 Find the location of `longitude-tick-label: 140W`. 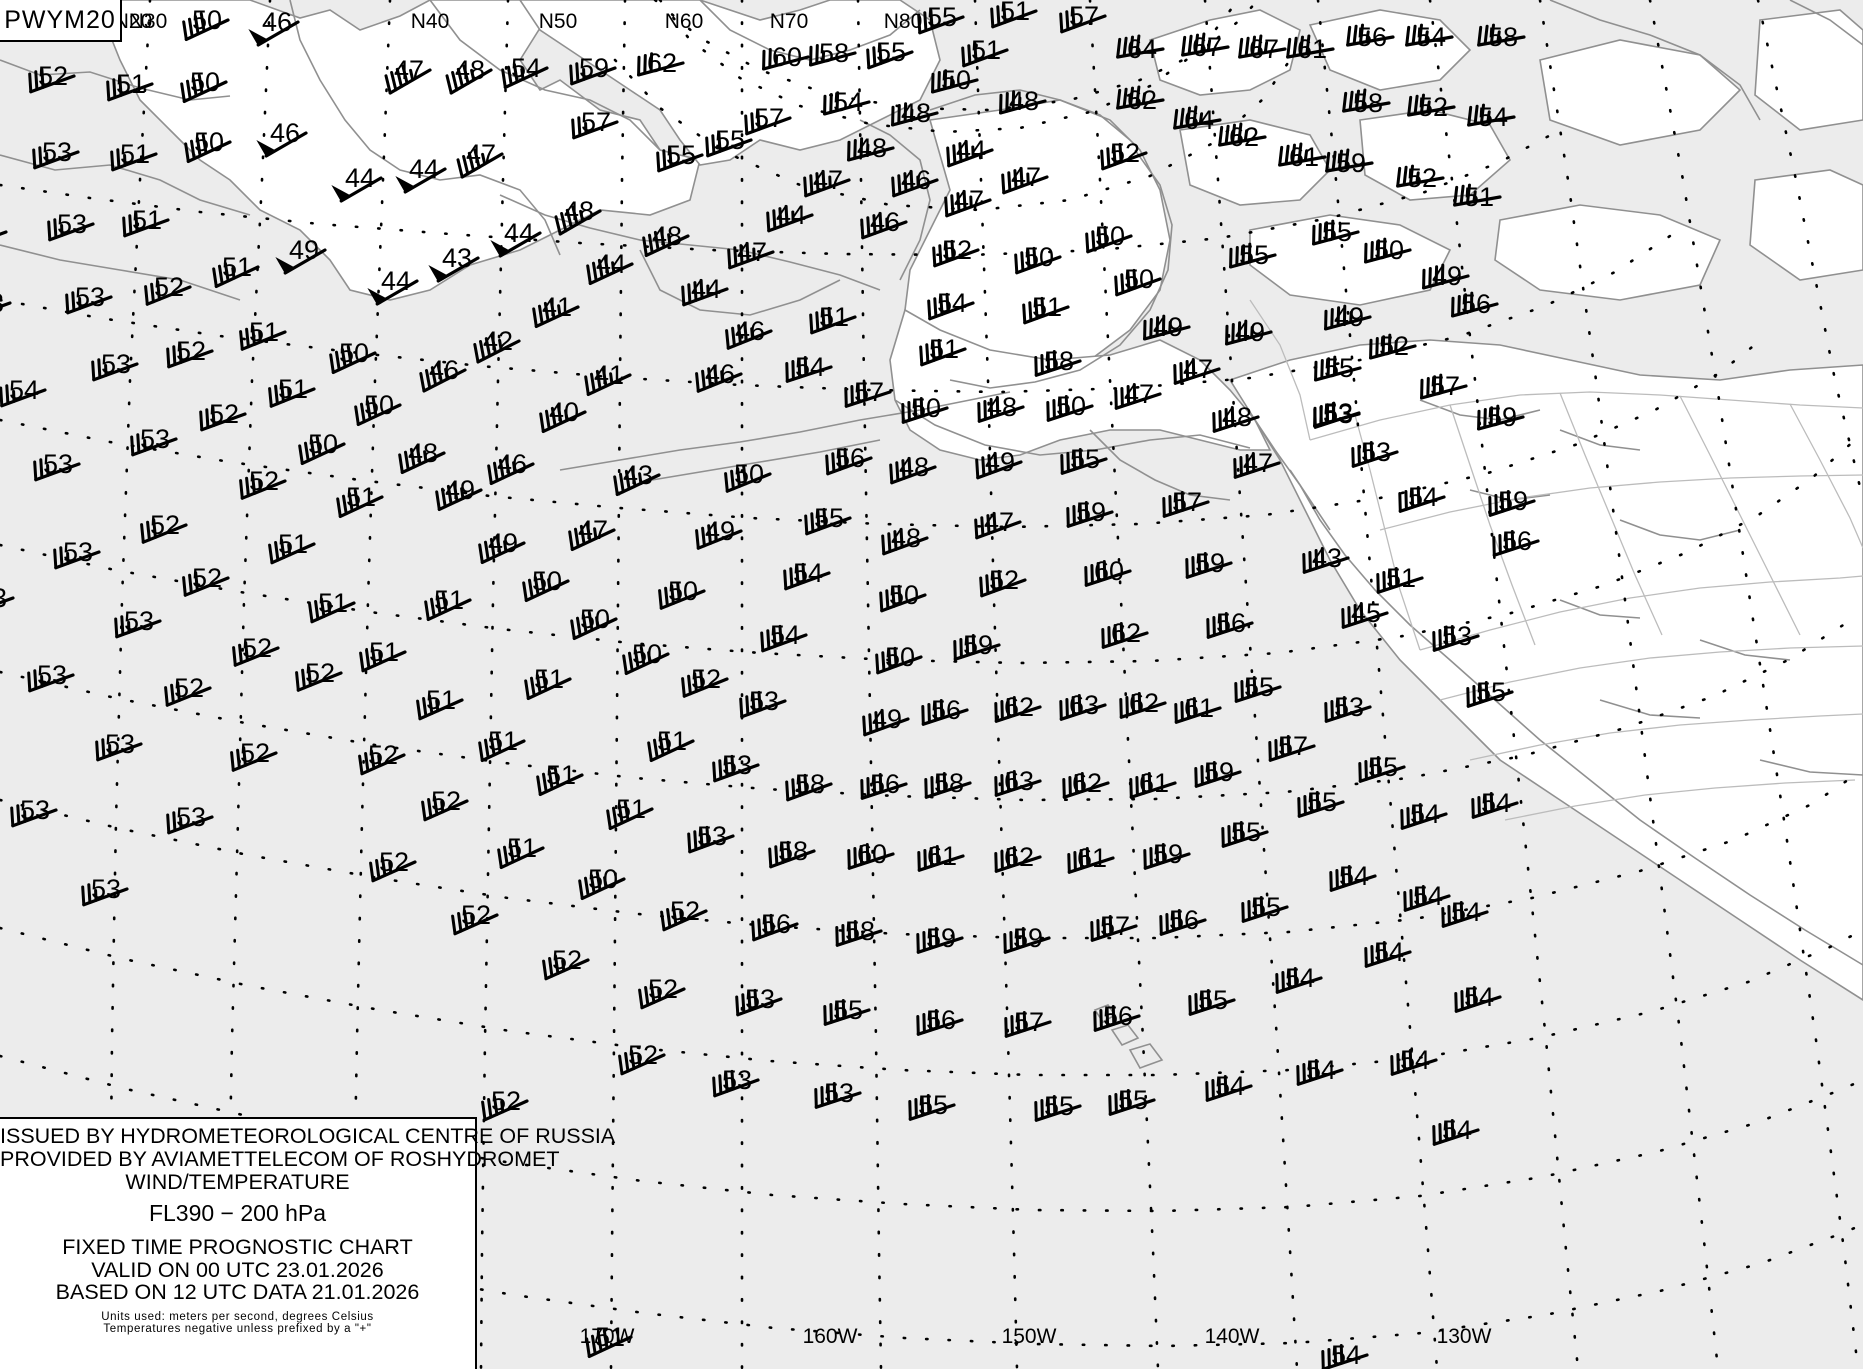

longitude-tick-label: 140W is located at coordinates (1232, 1336).